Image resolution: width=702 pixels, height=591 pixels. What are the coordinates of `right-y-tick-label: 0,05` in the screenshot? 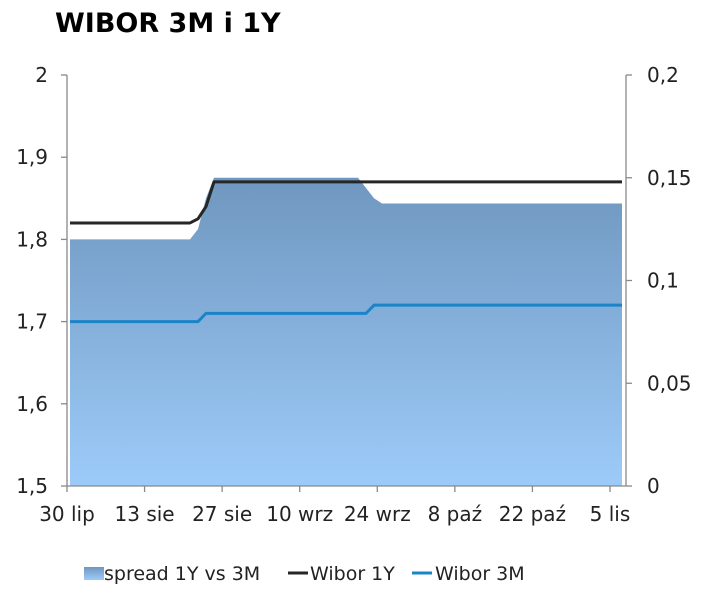 It's located at (669, 383).